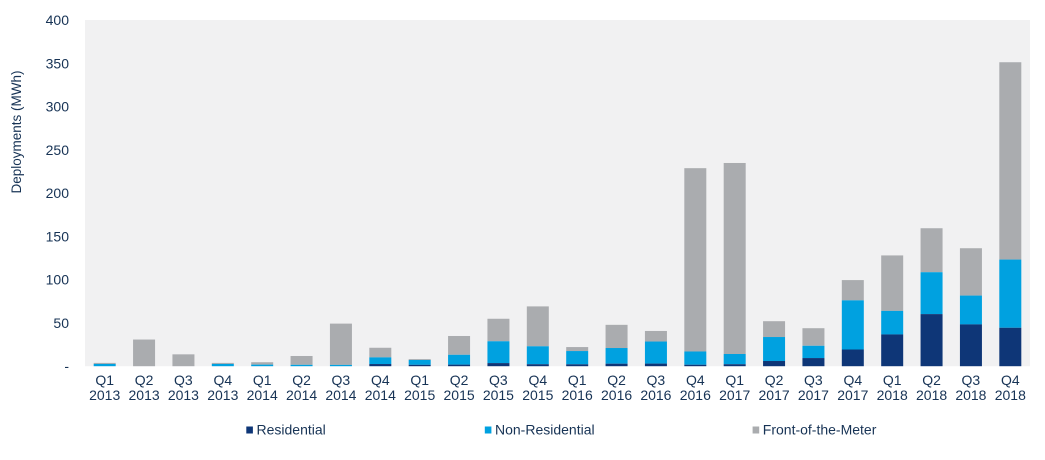  I want to click on svg-text: 250, so click(58, 150).